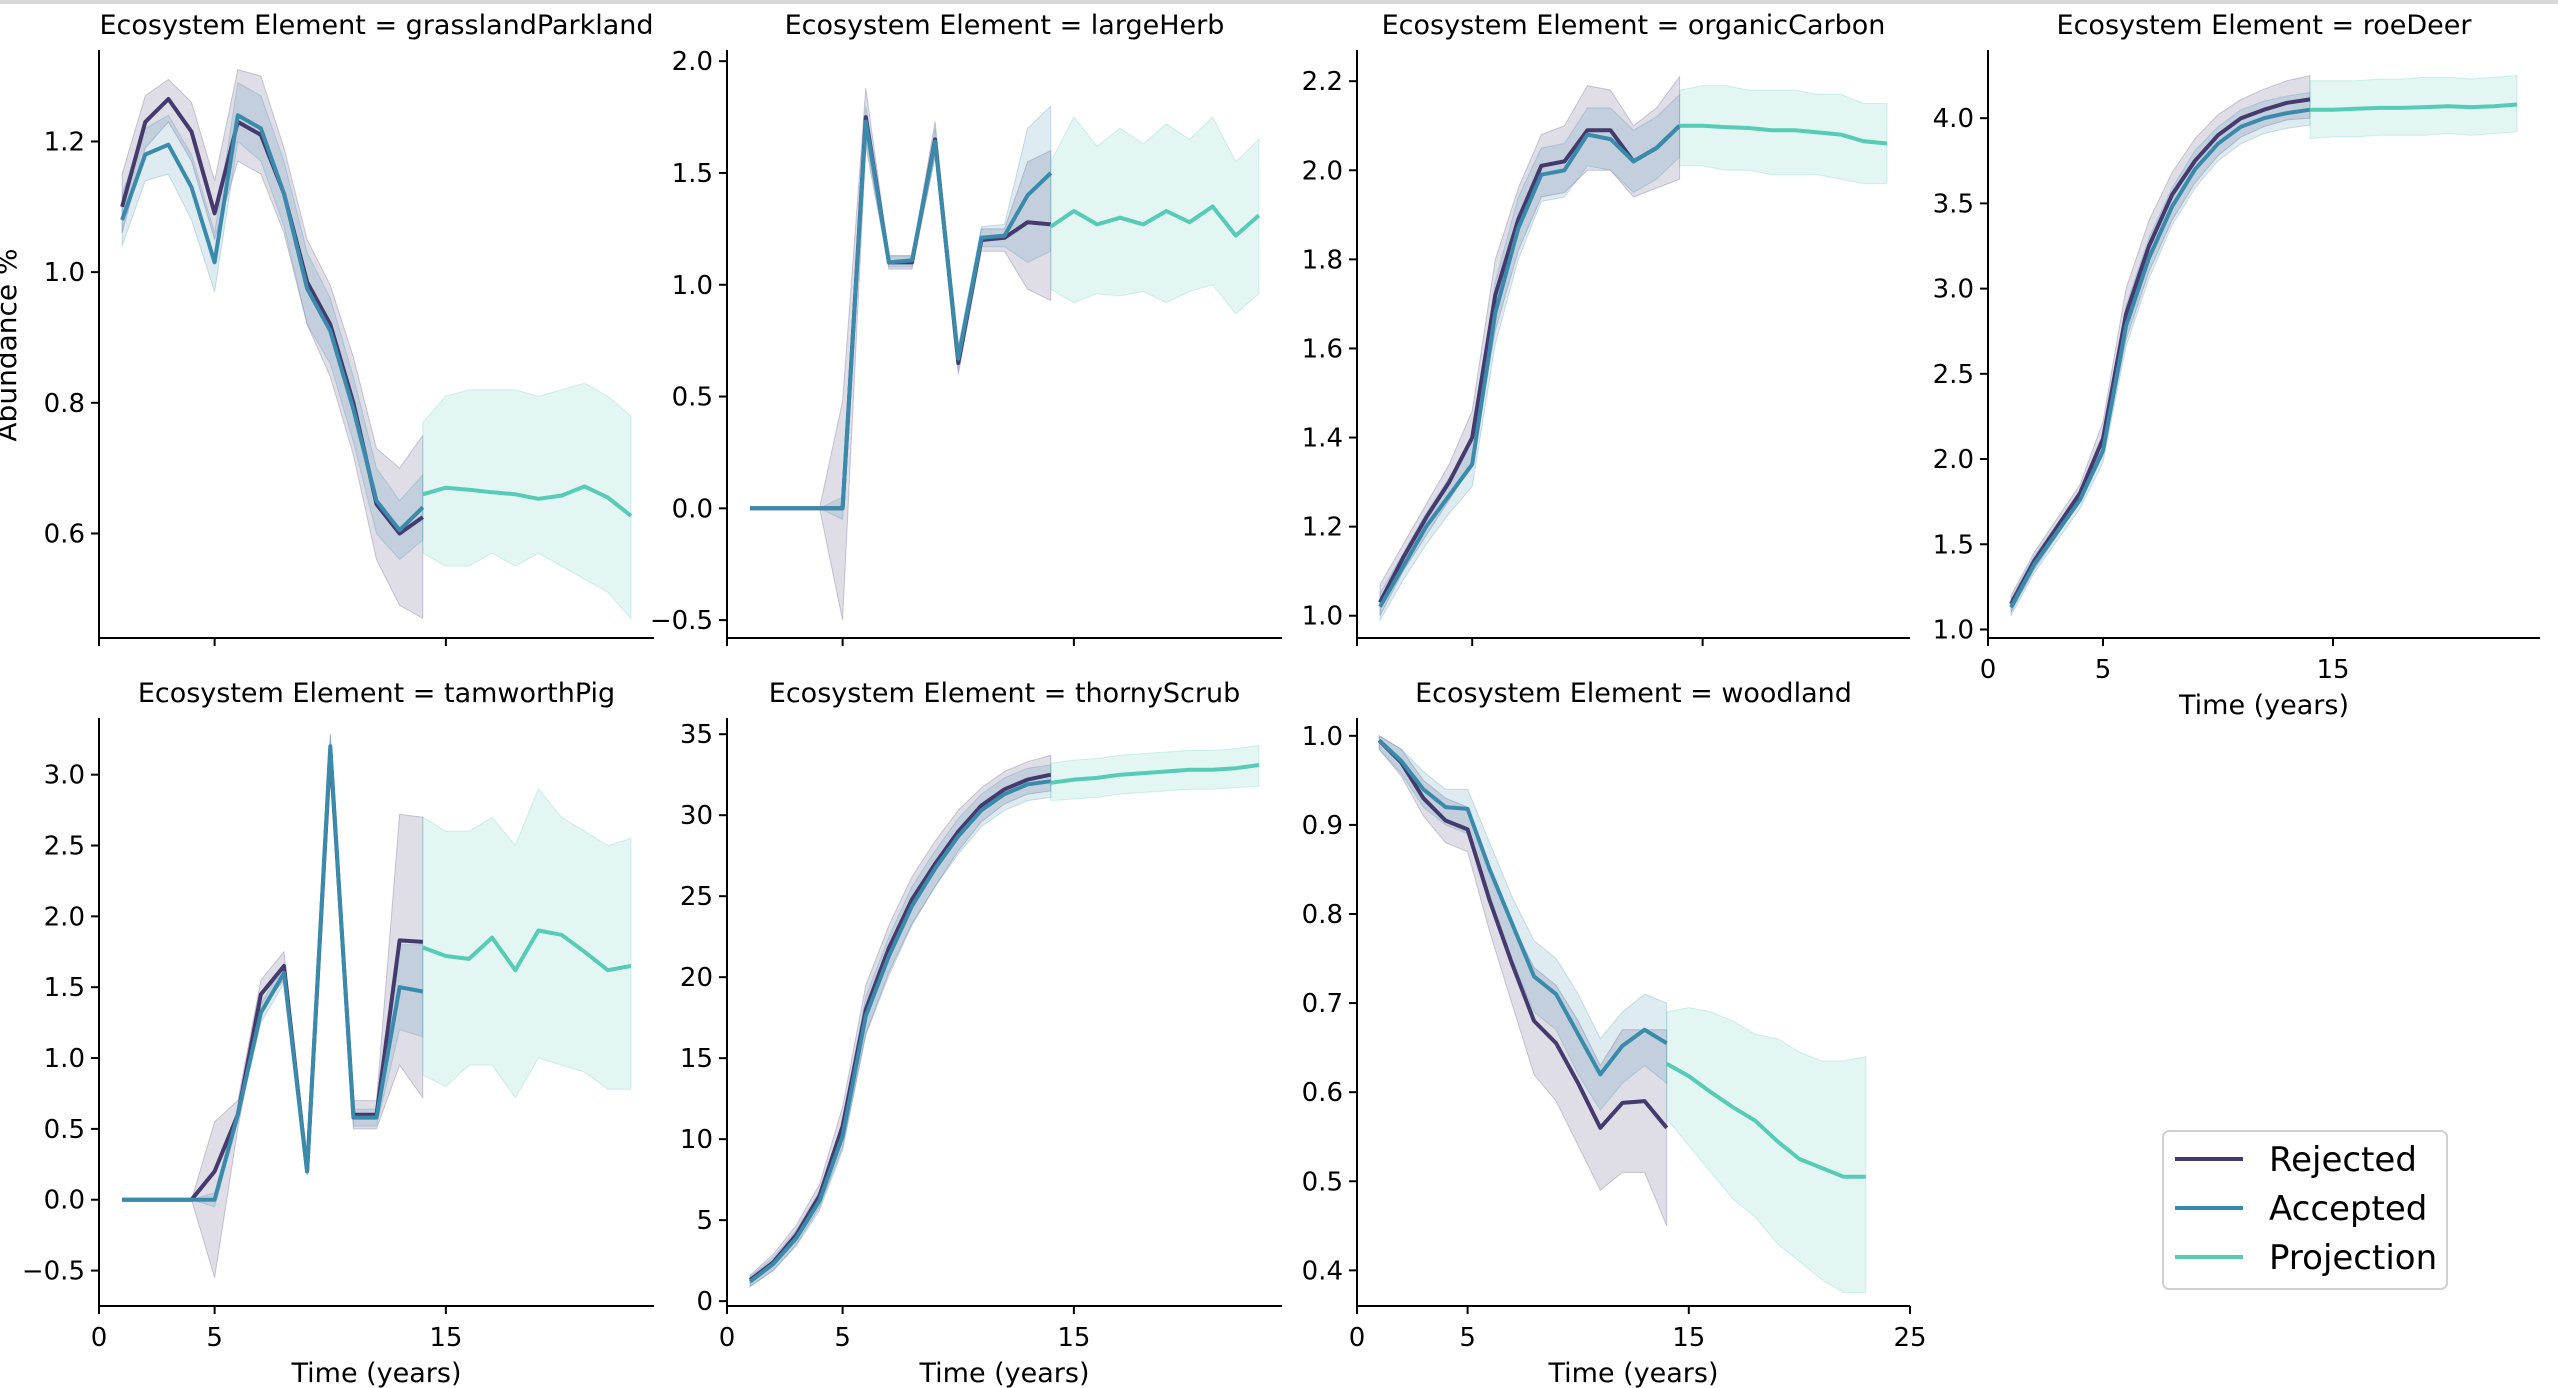 The width and height of the screenshot is (2558, 1388). What do you see at coordinates (1953, 375) in the screenshot?
I see `y-tick-label: 2.5` at bounding box center [1953, 375].